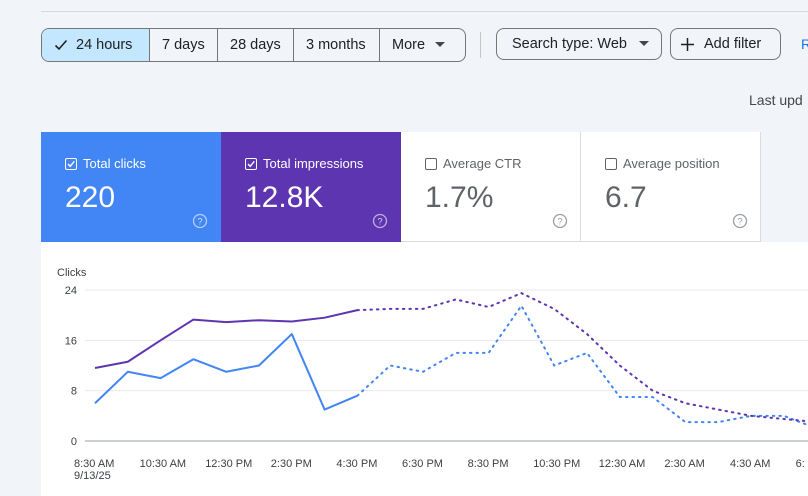 This screenshot has width=808, height=496. I want to click on y-tick-label: 0, so click(74, 442).